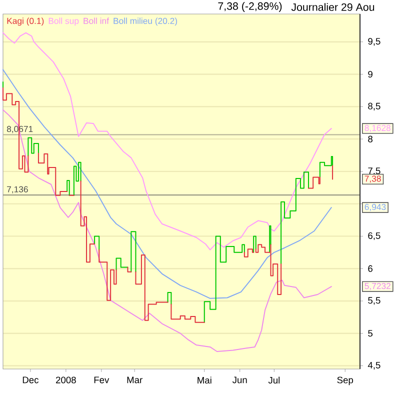 Image resolution: width=400 pixels, height=400 pixels. Describe the element at coordinates (374, 42) in the screenshot. I see `y-tick-label: 9,5` at that location.